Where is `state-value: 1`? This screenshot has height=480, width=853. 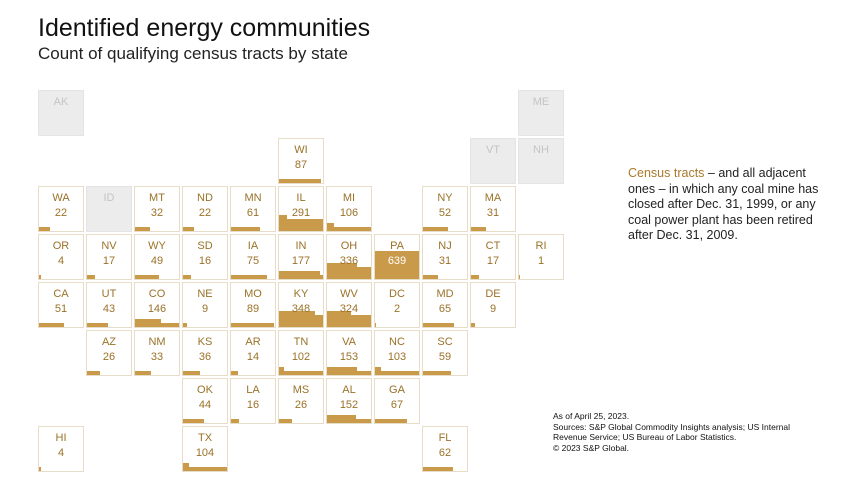
state-value: 1 is located at coordinates (541, 261).